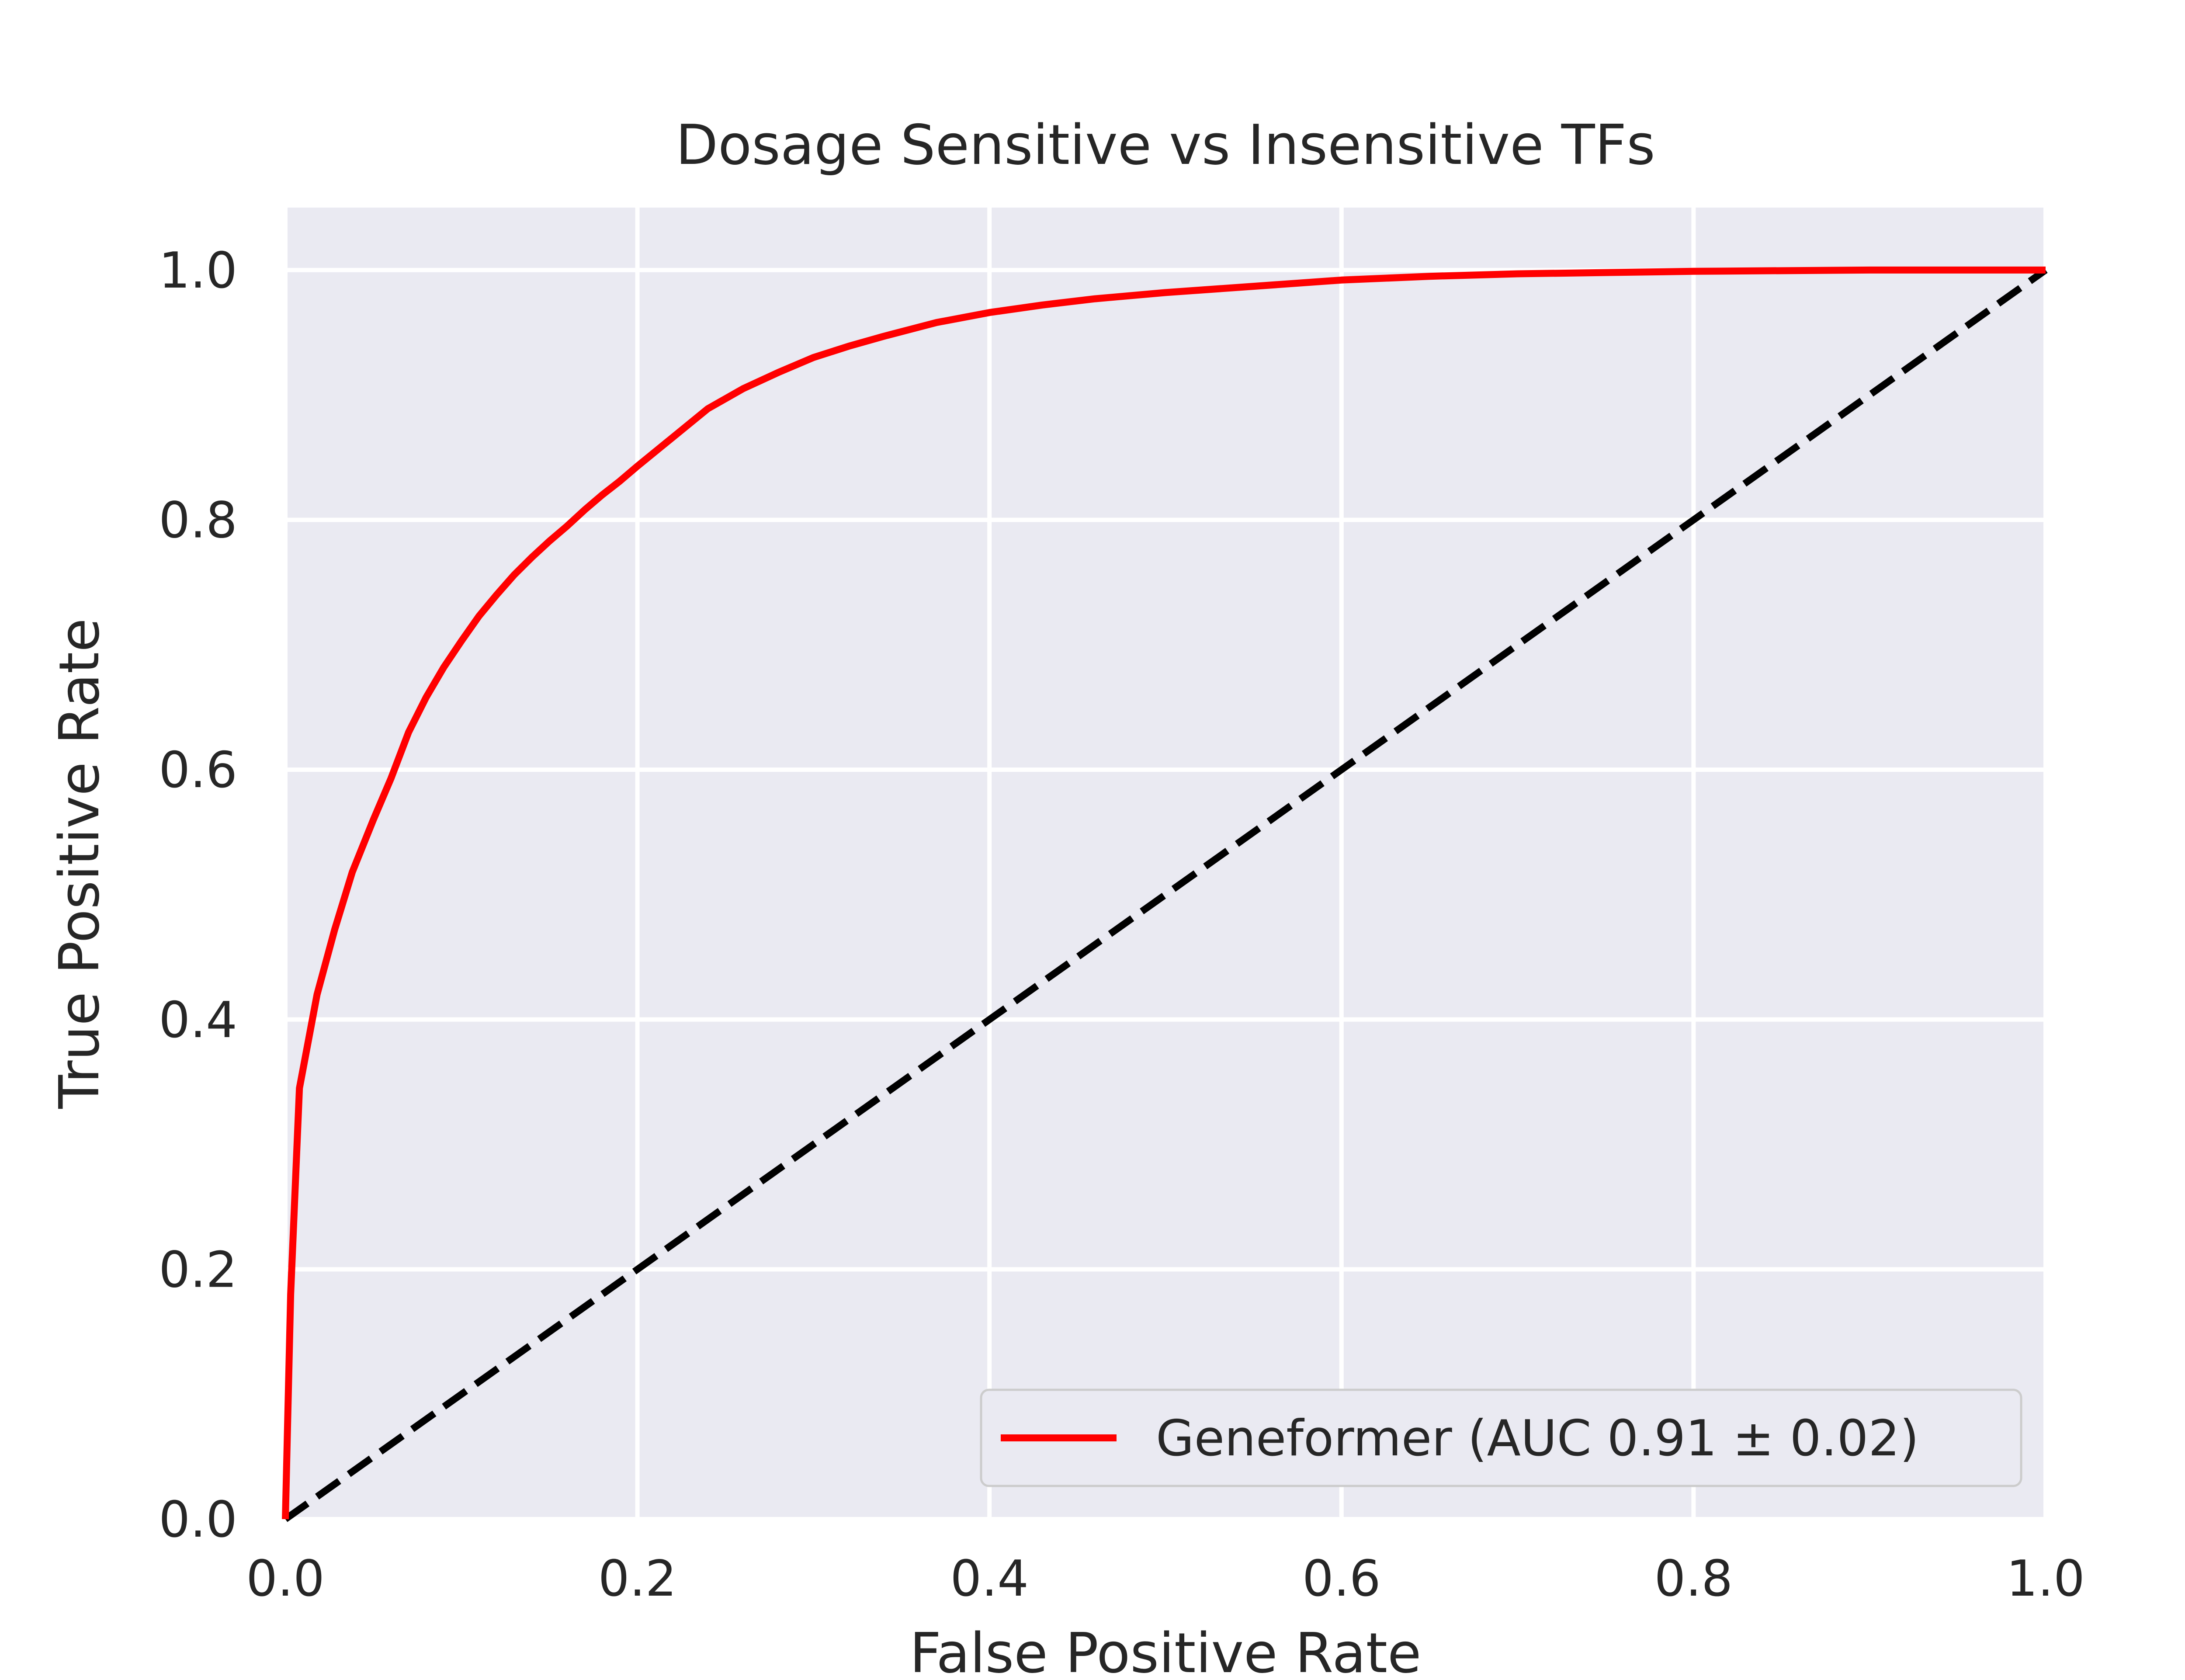 The width and height of the screenshot is (2185, 1680). I want to click on legend: Geneformer (AUC 0.91 ± 0.02), so click(1501, 1437).